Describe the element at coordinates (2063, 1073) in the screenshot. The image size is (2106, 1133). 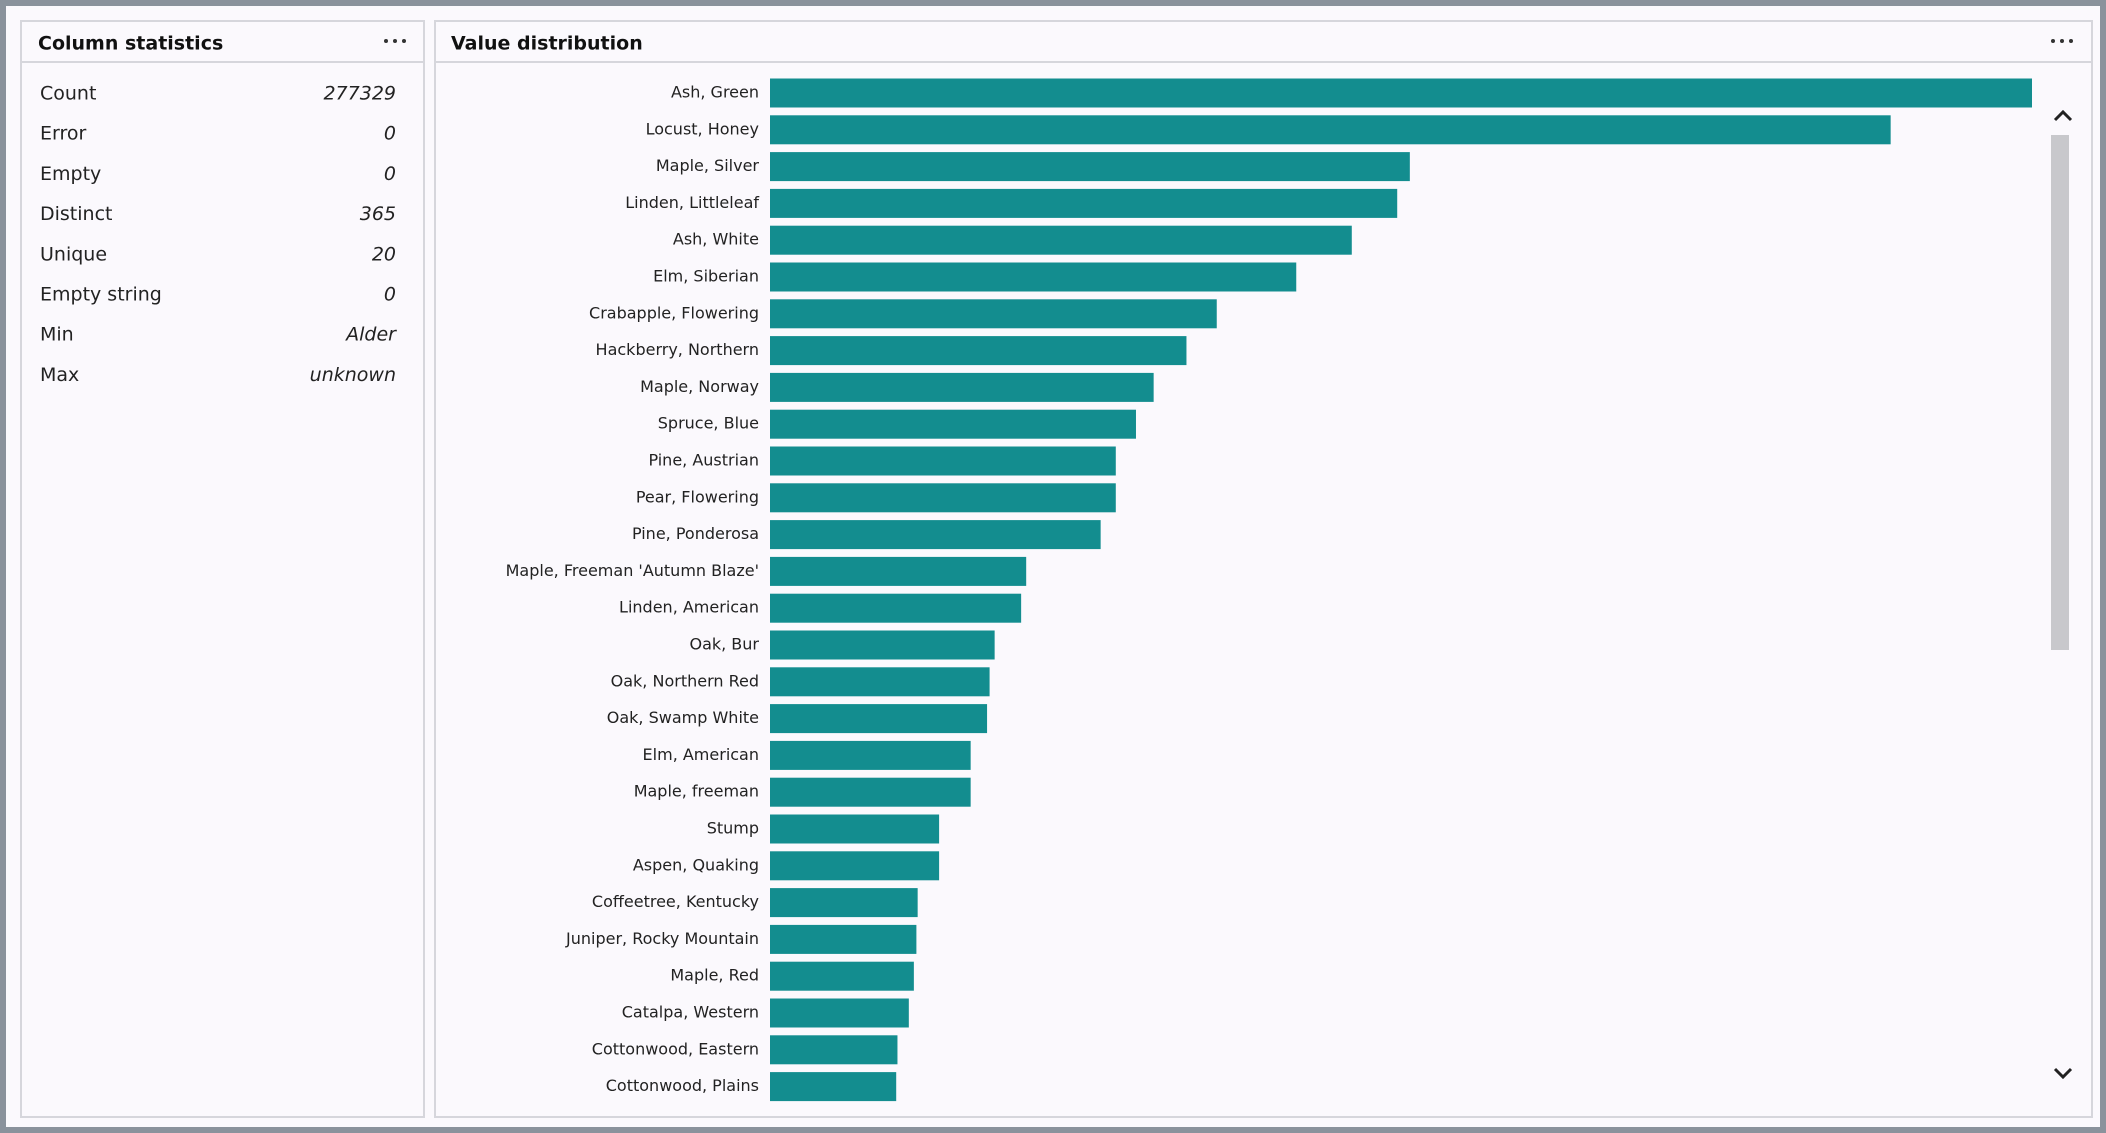
I see `scroll-down` at that location.